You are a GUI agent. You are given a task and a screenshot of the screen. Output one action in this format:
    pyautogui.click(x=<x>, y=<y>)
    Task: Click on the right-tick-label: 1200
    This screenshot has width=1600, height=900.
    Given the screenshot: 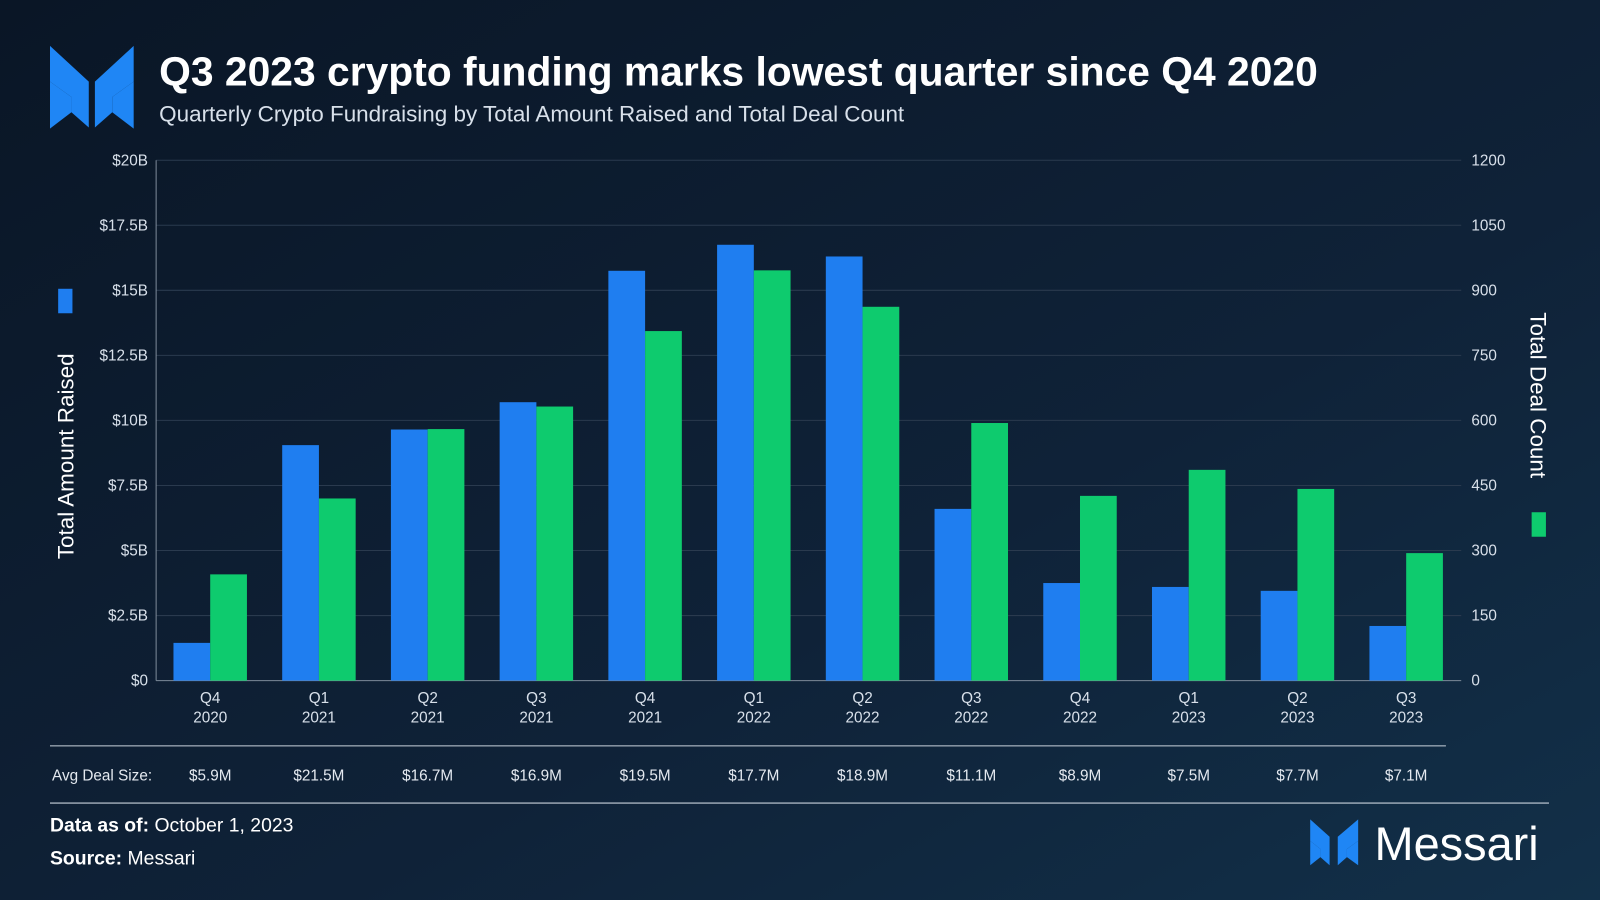 What is the action you would take?
    pyautogui.click(x=1488, y=160)
    